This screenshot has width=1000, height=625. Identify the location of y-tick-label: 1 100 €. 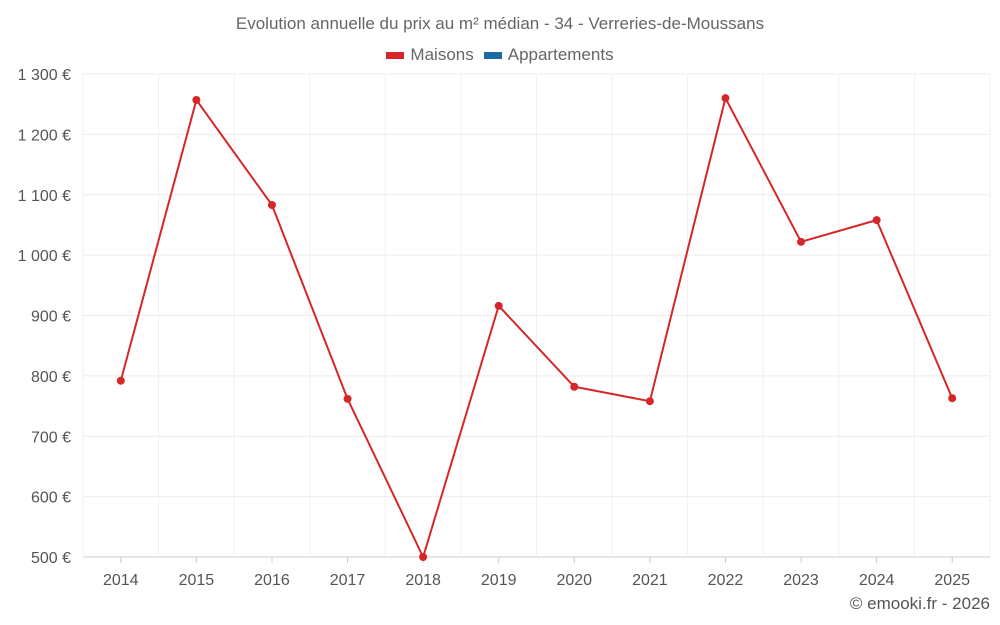
(44, 196).